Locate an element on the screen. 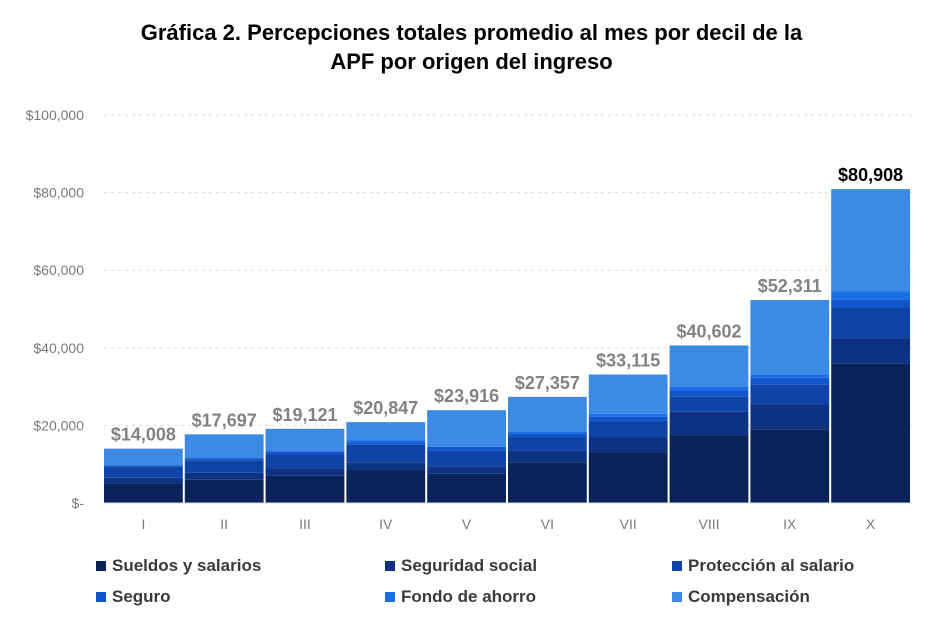  y-tick-label: $20,000 is located at coordinates (58, 425).